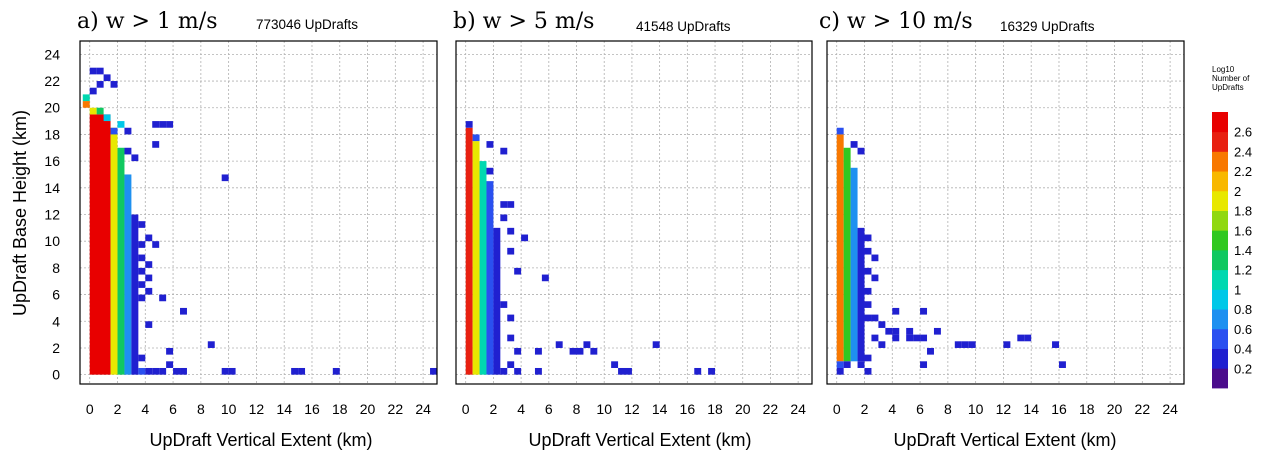  Describe the element at coordinates (56, 321) in the screenshot. I see `y-tick-label: 4` at that location.